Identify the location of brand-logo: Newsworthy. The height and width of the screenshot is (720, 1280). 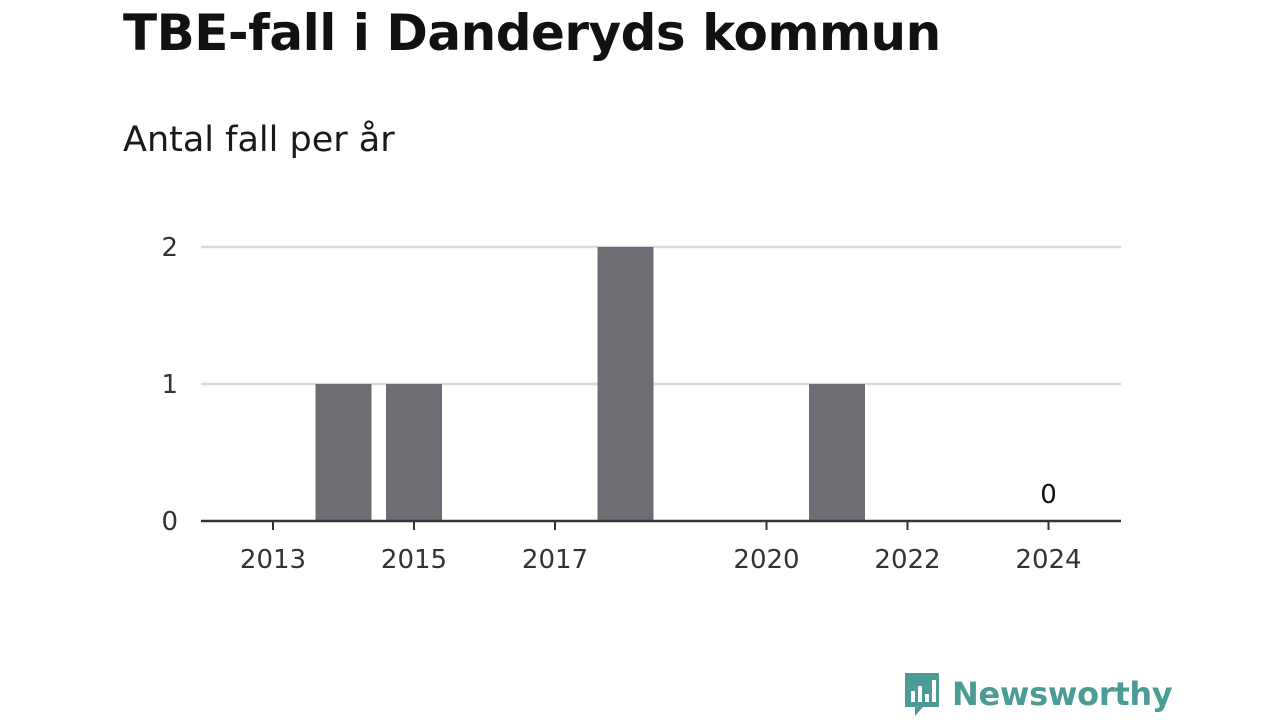
(1037, 694).